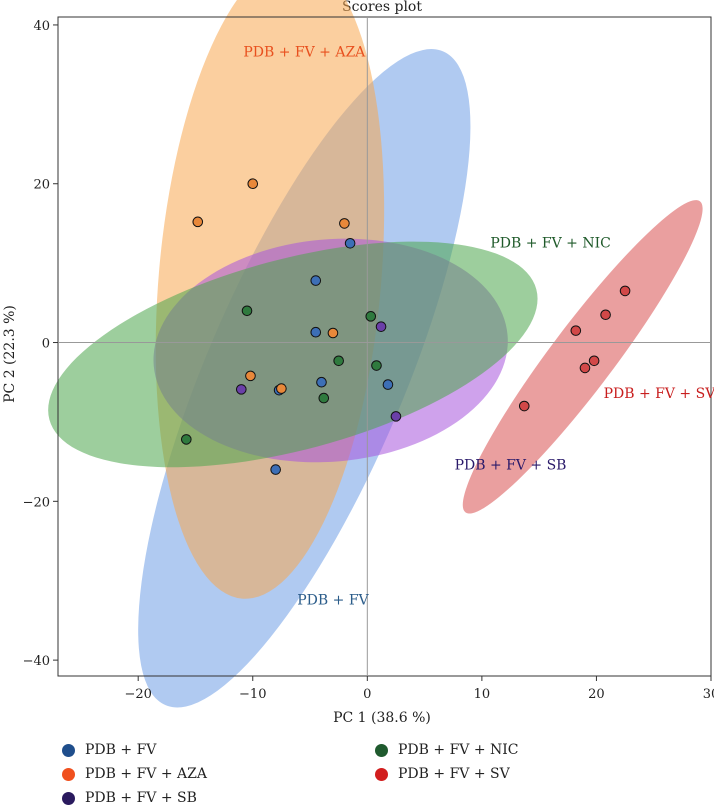  I want to click on ellipse-pdb-fv-sv, so click(582, 357).